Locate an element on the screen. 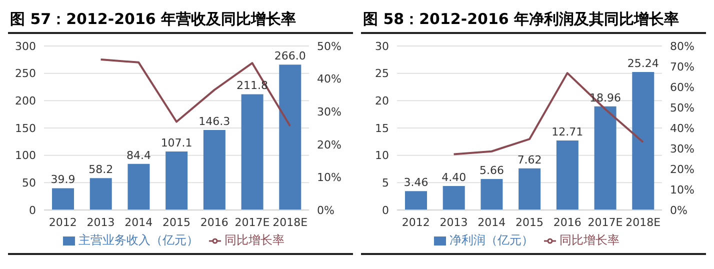  data-label: 266.0 is located at coordinates (290, 56).